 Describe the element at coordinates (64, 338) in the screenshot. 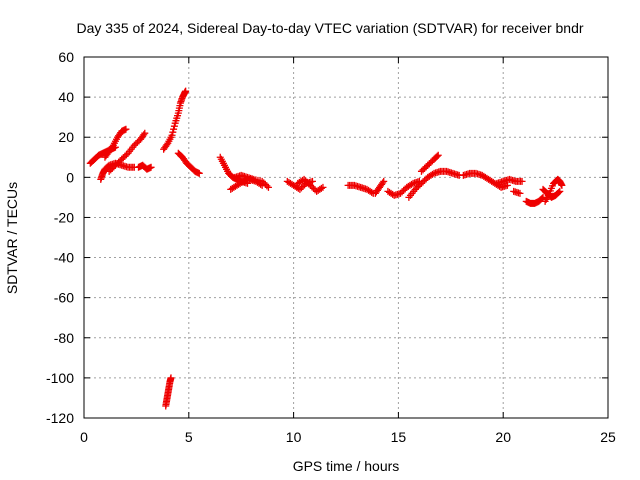

I see `y-tick-label: -80` at that location.